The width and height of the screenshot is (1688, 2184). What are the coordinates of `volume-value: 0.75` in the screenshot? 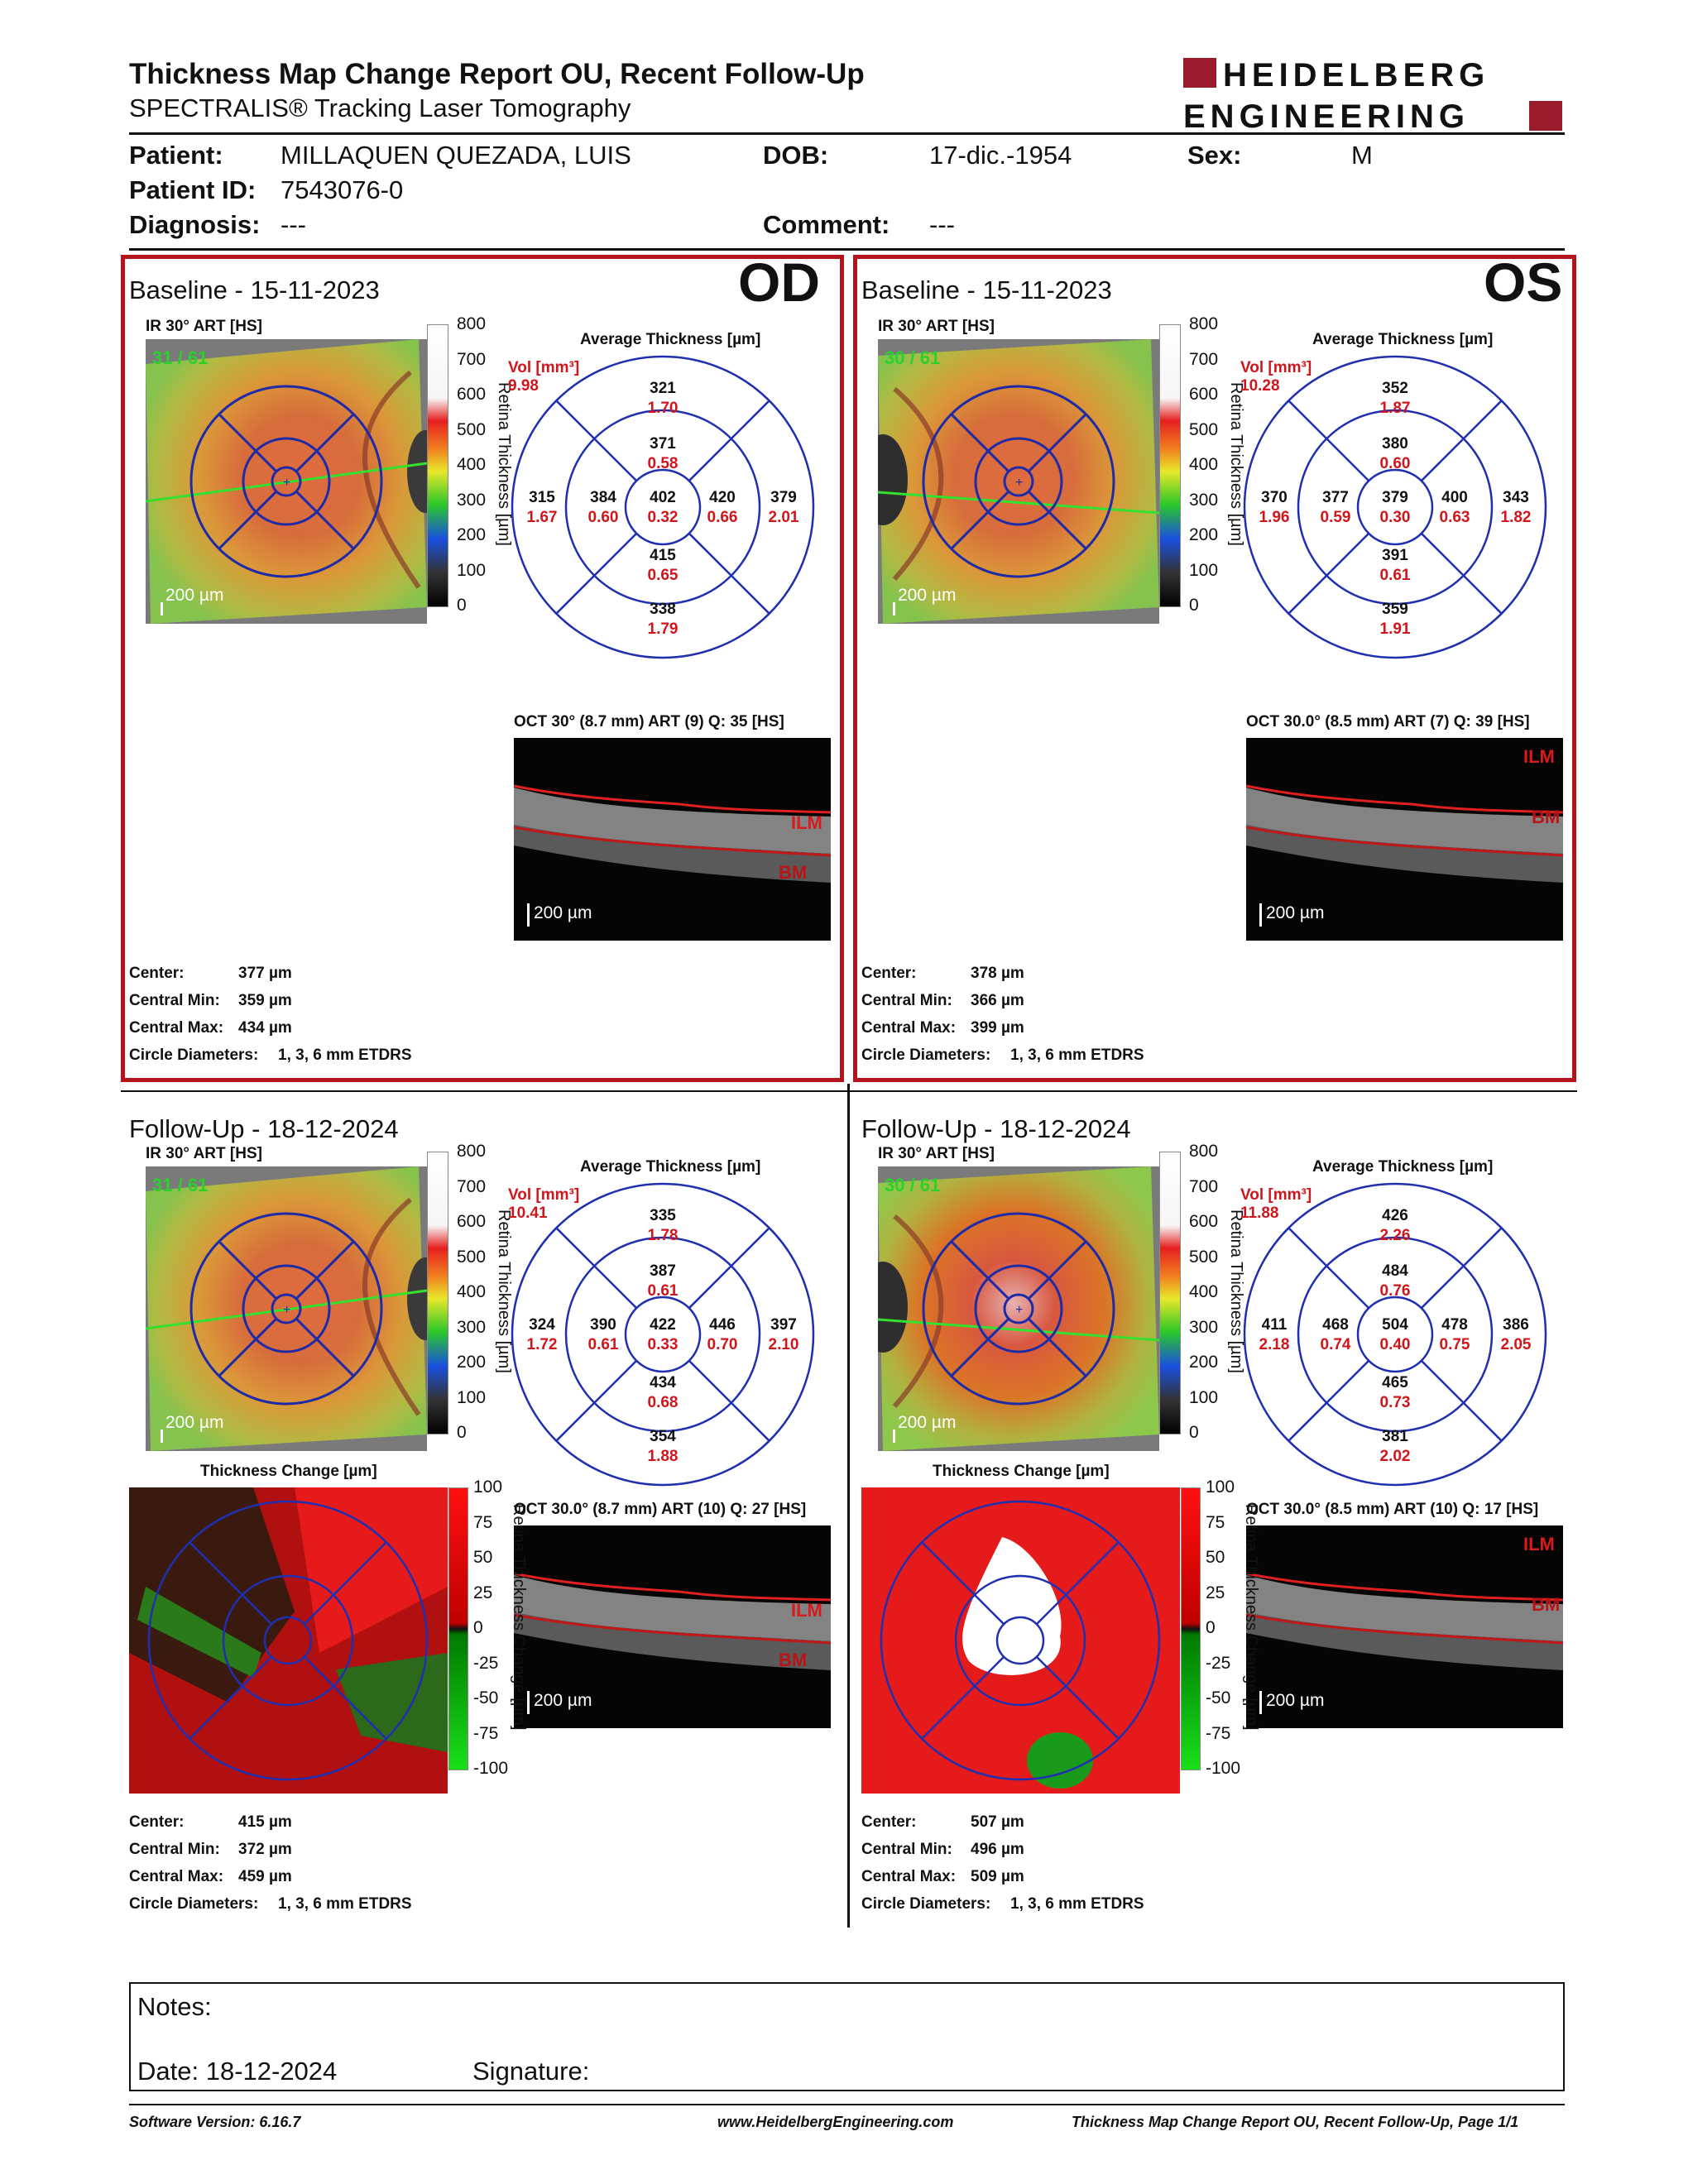 It's located at (1455, 1344).